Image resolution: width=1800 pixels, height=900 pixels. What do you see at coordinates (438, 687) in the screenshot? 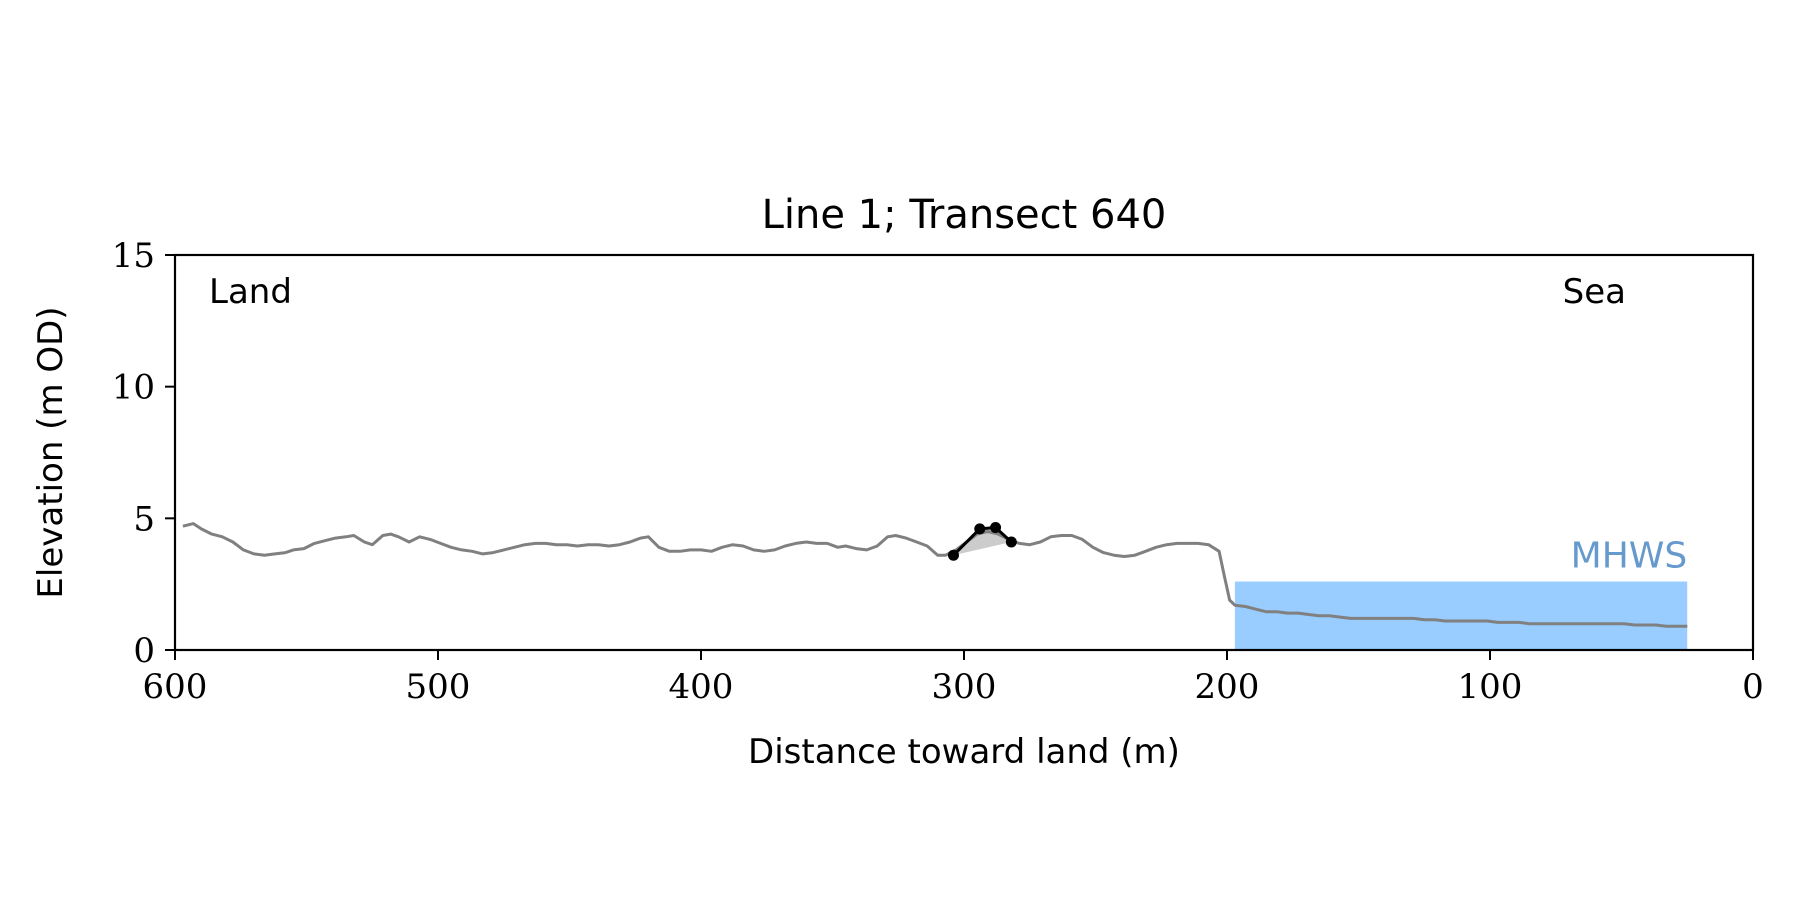
I see `x-tick-label: 500` at bounding box center [438, 687].